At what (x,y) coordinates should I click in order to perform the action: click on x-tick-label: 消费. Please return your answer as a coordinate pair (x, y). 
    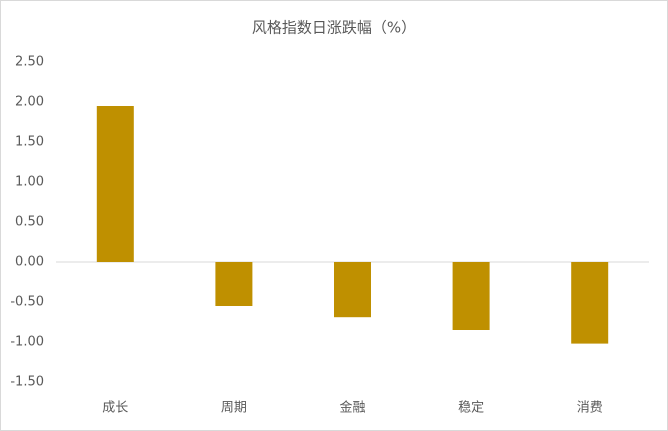
    Looking at the image, I should click on (590, 408).